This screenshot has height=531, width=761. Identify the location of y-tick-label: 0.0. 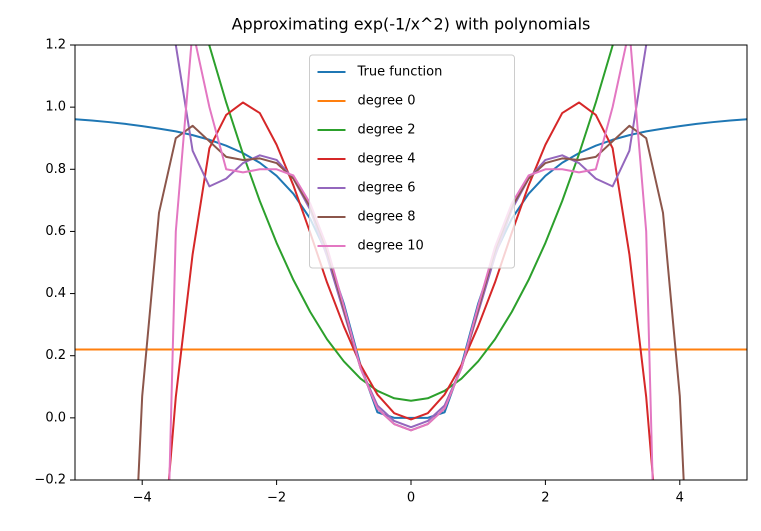
(55, 417).